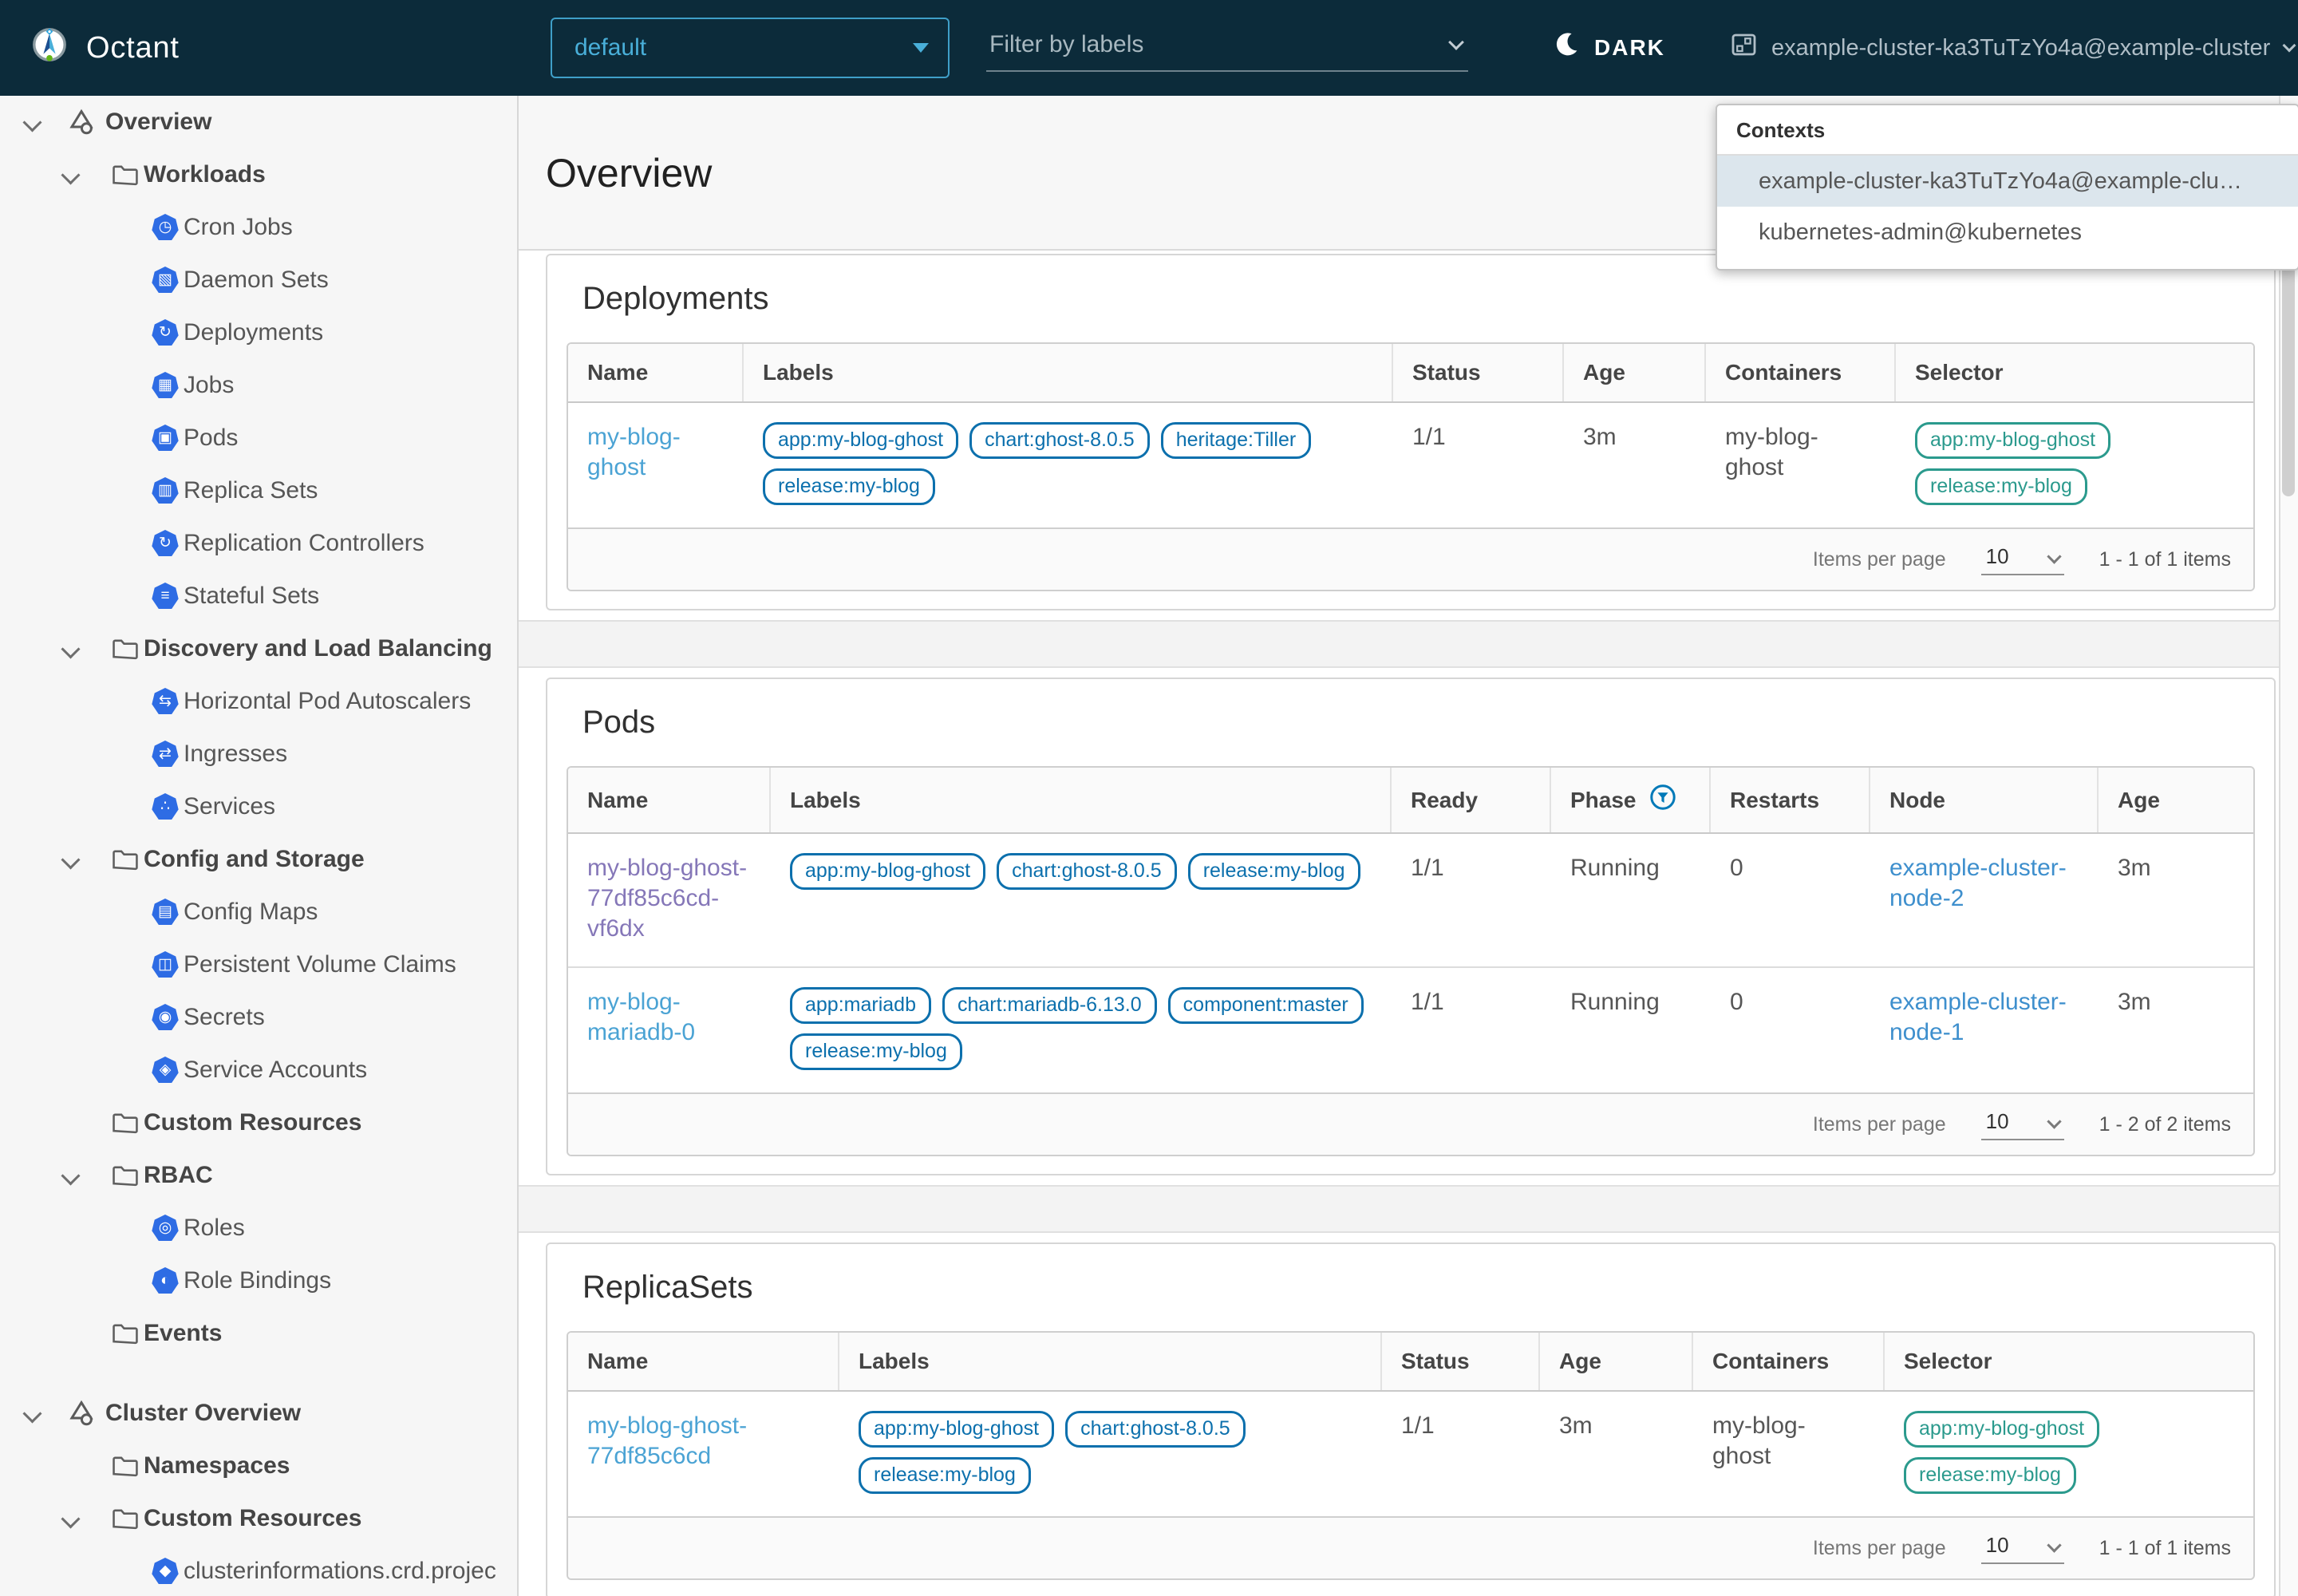 This screenshot has width=2298, height=1596. I want to click on sidebar-item-cluster-overview: Cluster Overview, so click(258, 1413).